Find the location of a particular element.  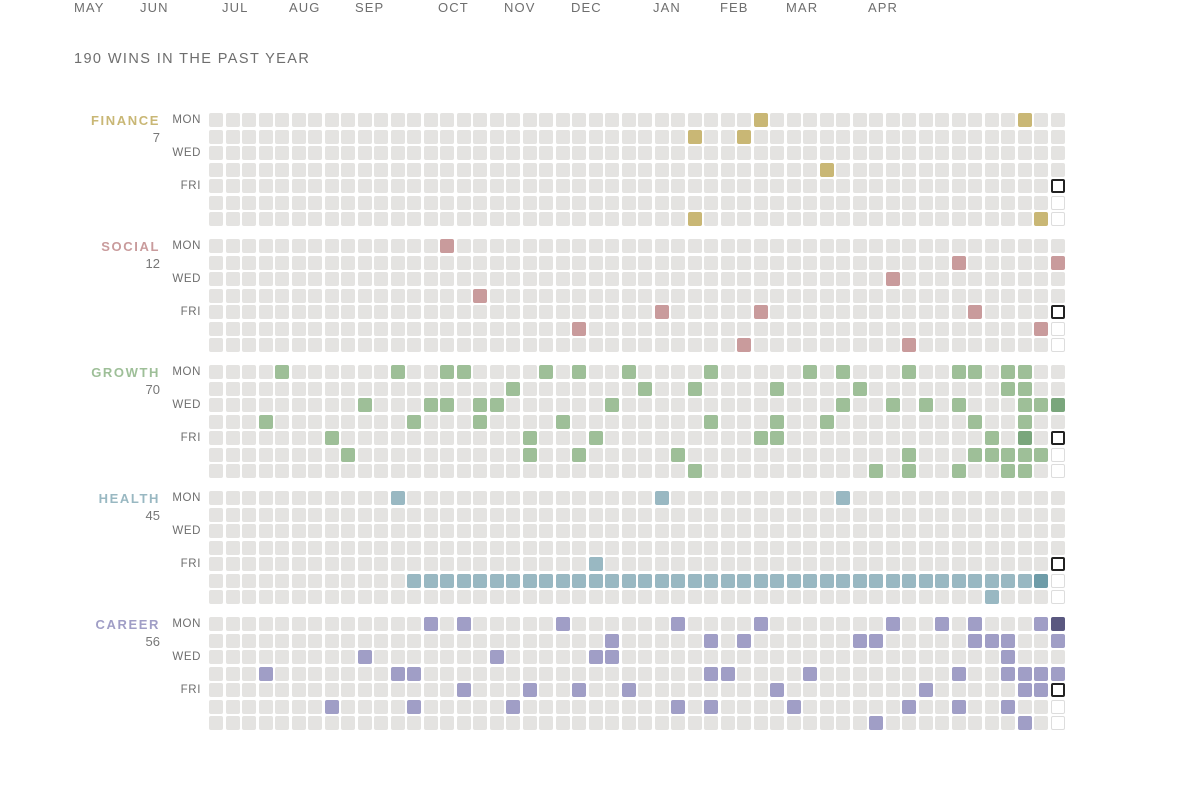

day-label: MON is located at coordinates (186, 372).